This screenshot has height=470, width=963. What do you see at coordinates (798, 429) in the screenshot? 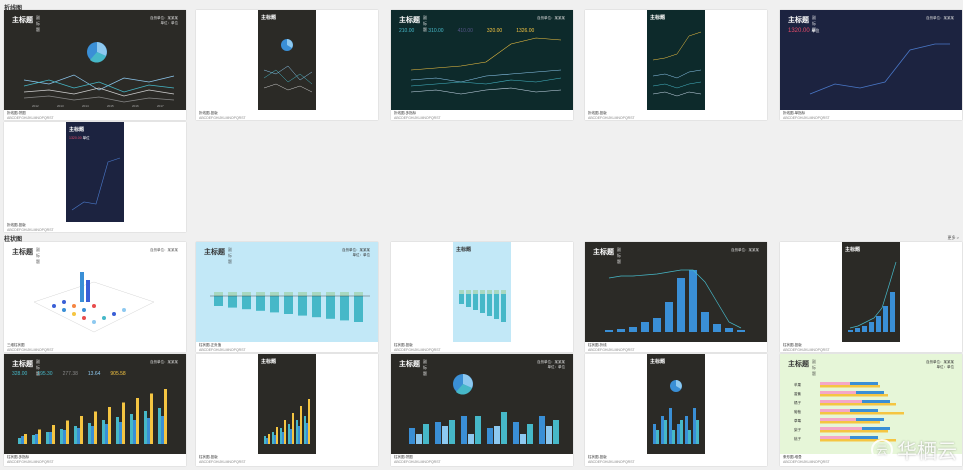
I see `row-label: 梨子` at bounding box center [798, 429].